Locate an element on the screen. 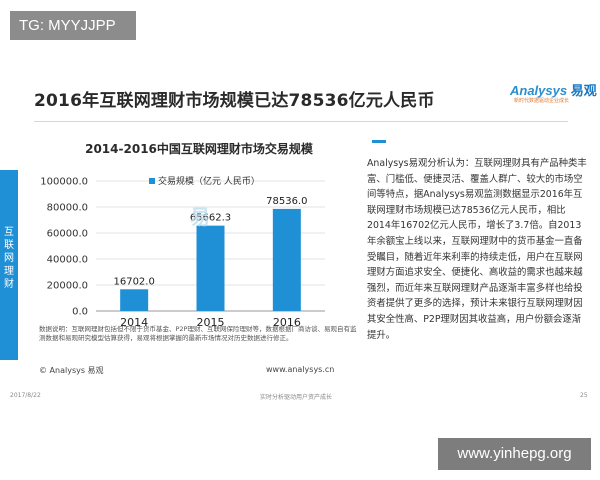  chart-title: 2014-2016中国互联网理财市场交易规模 is located at coordinates (199, 149).